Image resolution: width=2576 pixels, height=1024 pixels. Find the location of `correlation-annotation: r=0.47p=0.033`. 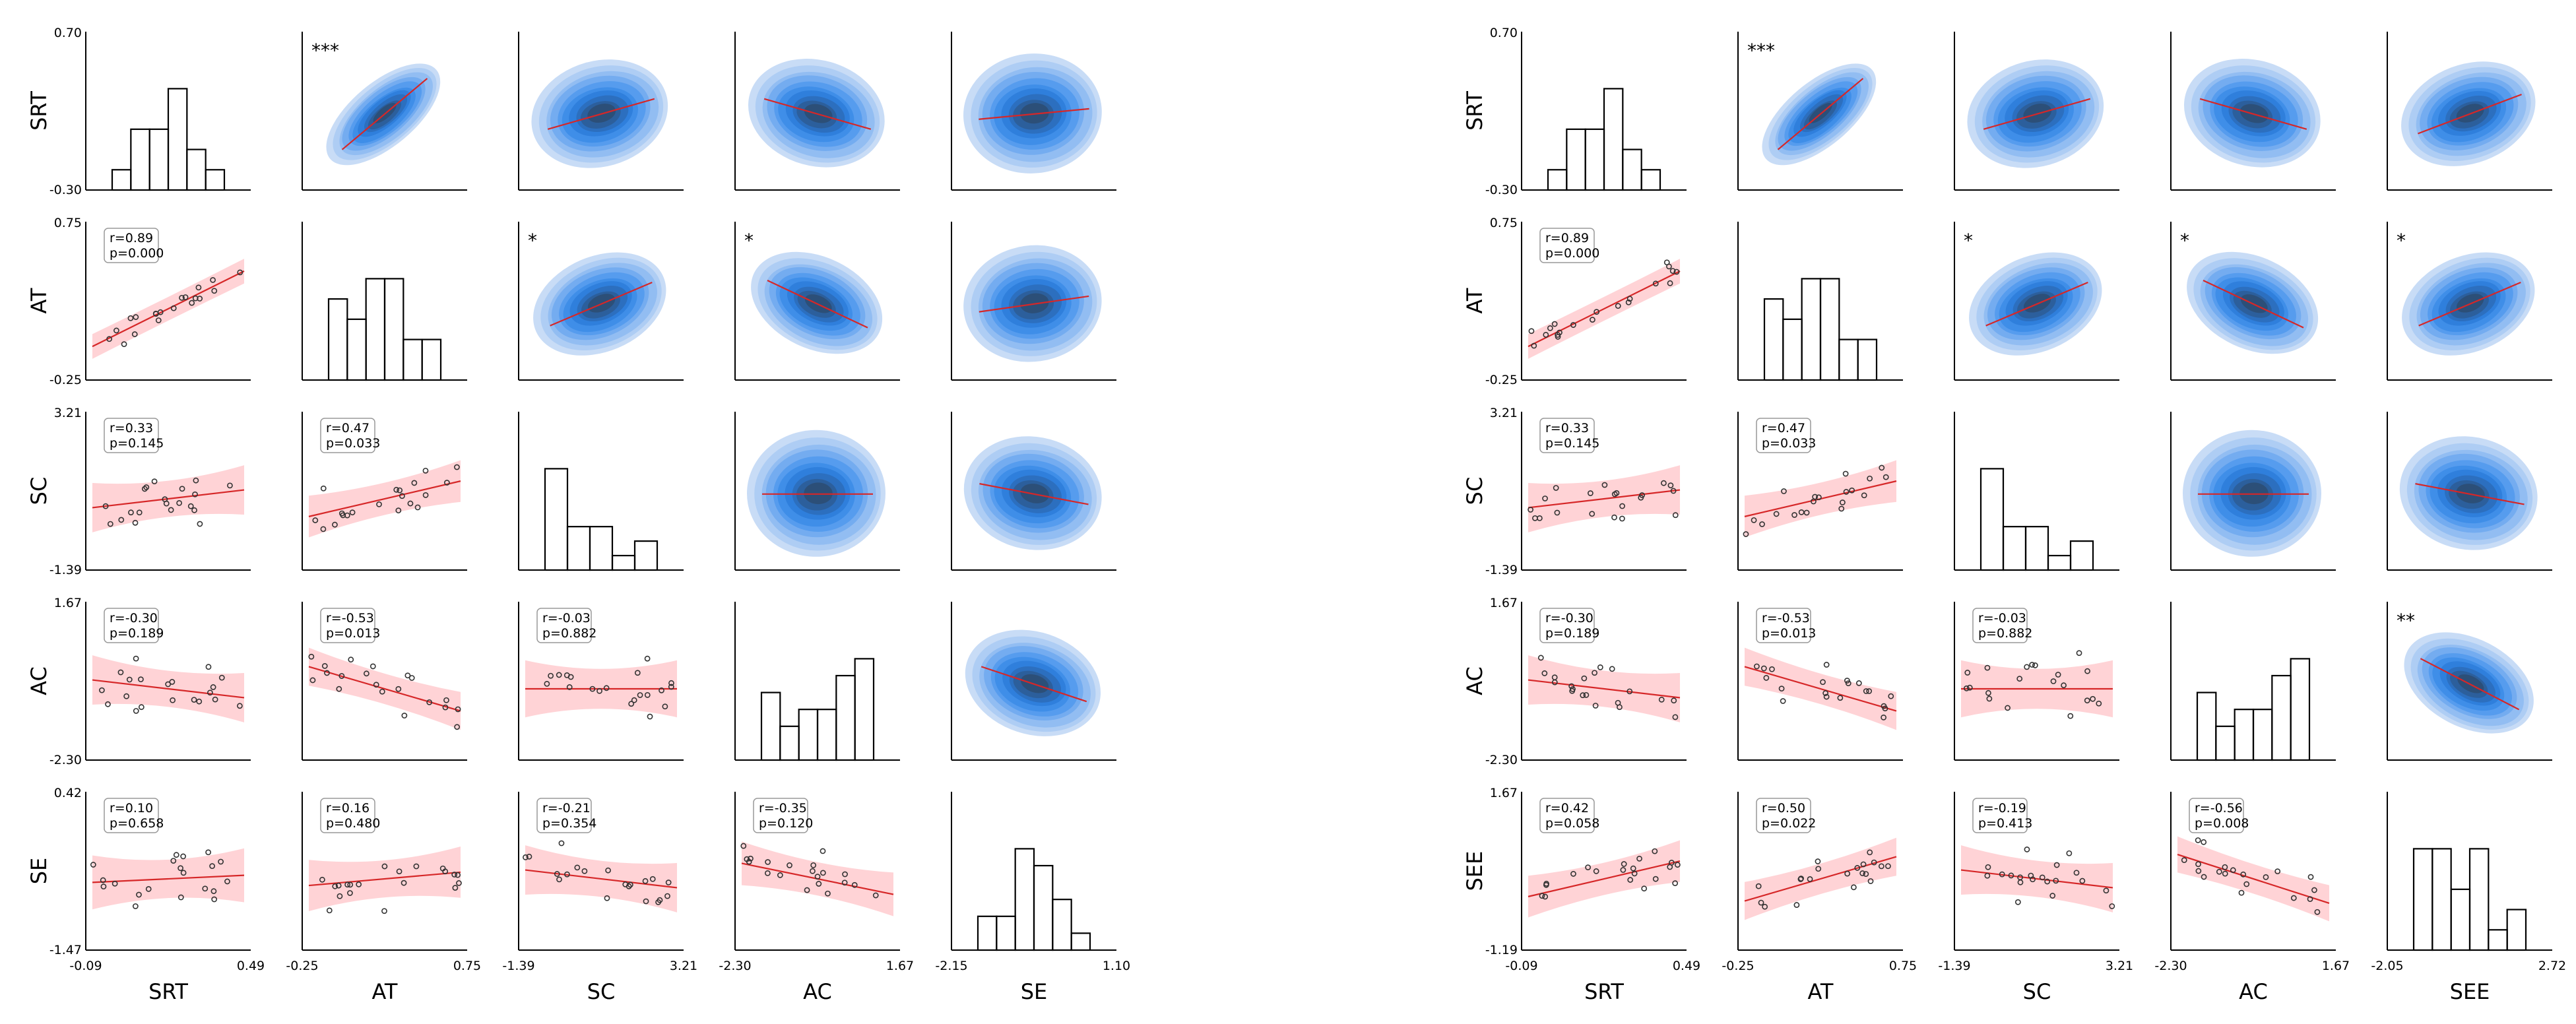

correlation-annotation: r=0.47p=0.033 is located at coordinates (1786, 435).